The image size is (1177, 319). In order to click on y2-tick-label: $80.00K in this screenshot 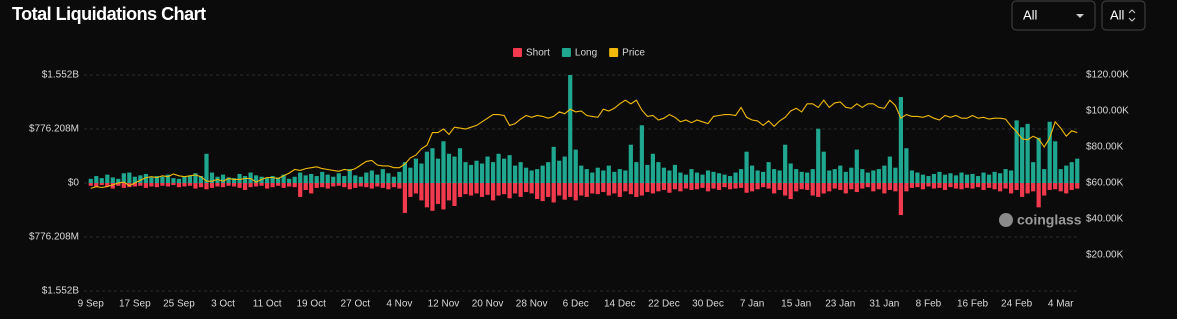, I will do `click(1105, 147)`.